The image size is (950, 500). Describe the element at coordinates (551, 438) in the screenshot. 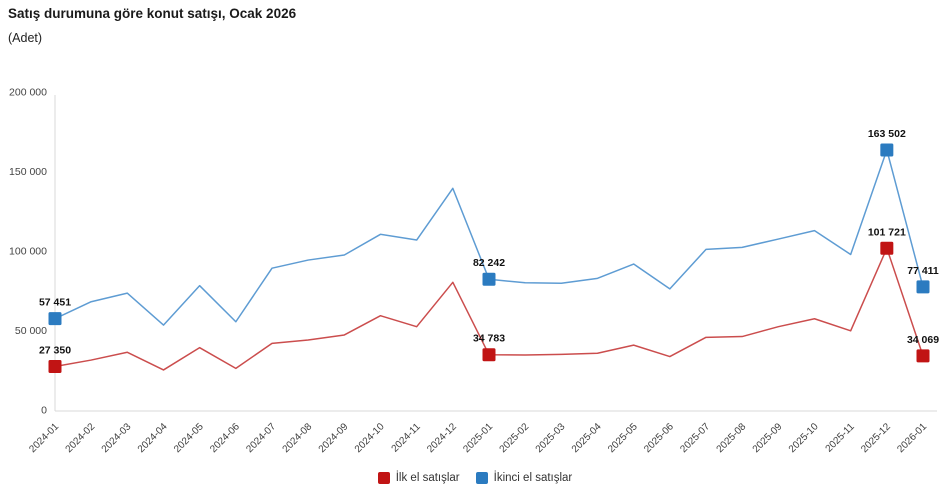

I see `x-axis-tick-label: 2025-03` at that location.